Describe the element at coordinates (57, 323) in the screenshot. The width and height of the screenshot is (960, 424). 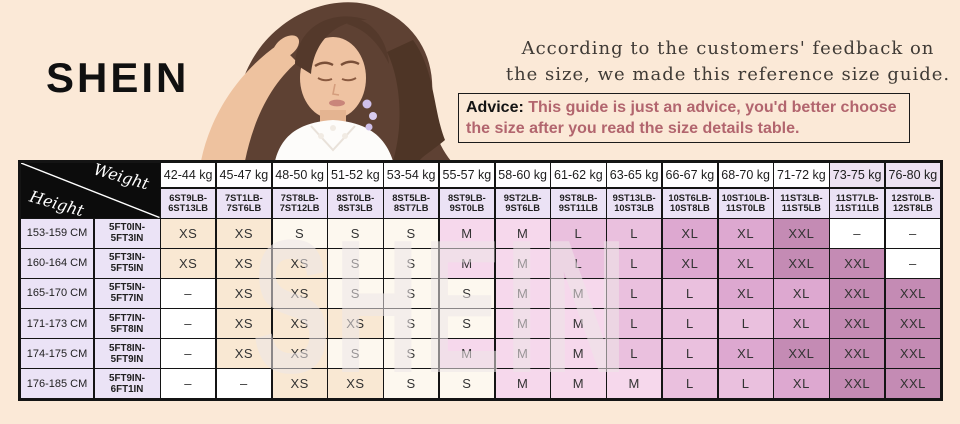
I see `height-cm-cell: 171-173 CM` at that location.